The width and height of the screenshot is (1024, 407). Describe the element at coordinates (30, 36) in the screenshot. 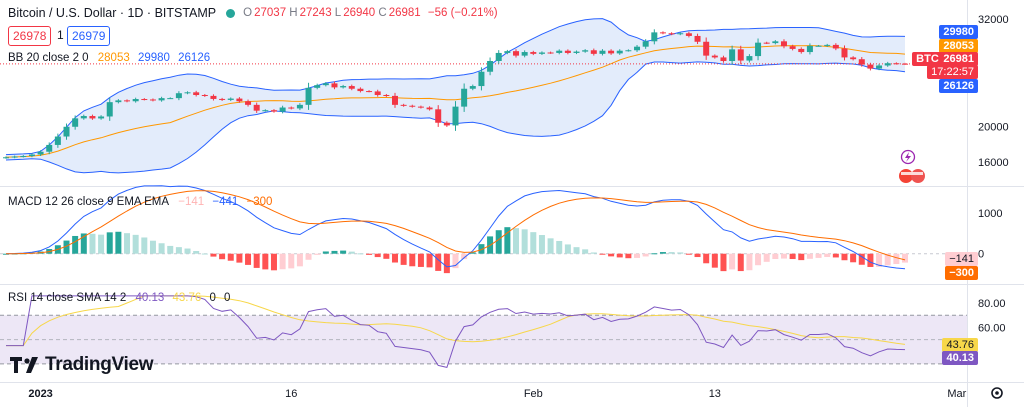

I see `sell-price-button: 26978` at that location.